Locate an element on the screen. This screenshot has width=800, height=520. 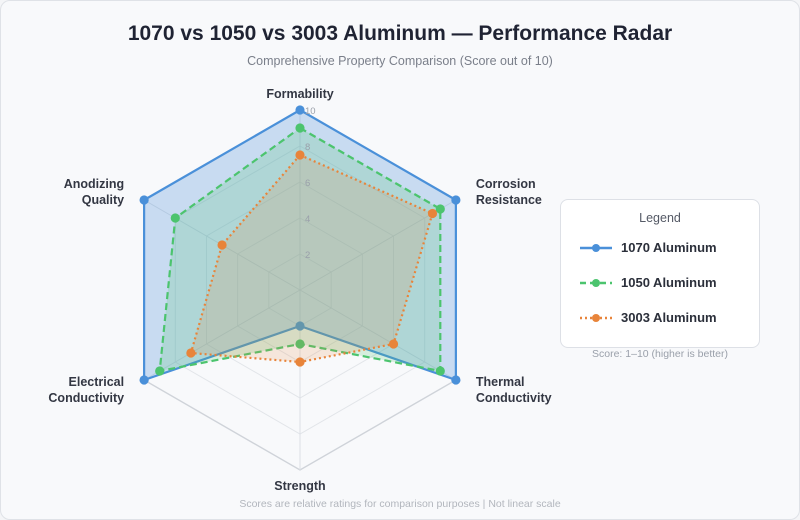
axis-label-3: Strength is located at coordinates (299, 486).